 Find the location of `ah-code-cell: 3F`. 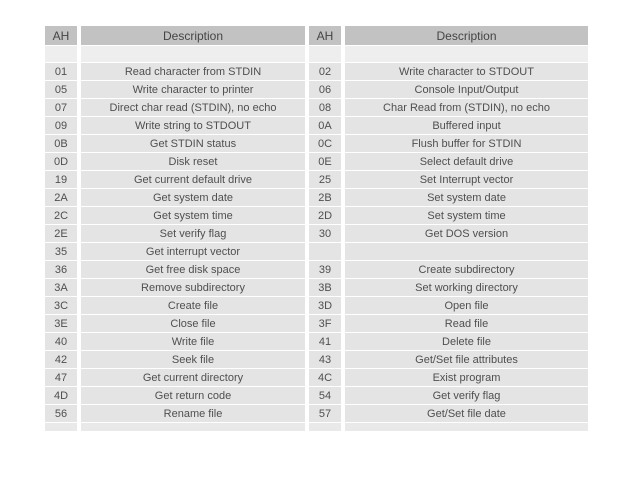

ah-code-cell: 3F is located at coordinates (325, 323).